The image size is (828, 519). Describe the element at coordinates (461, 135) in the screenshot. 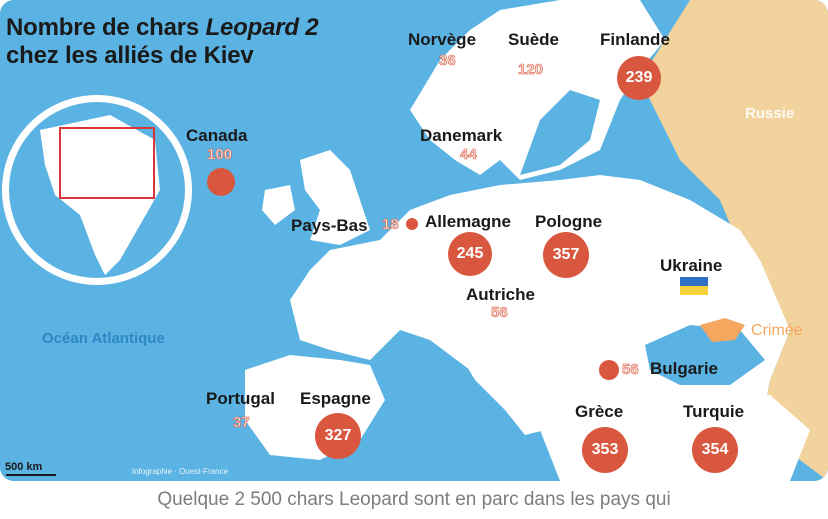

I see `denmark-label: Danemark` at that location.